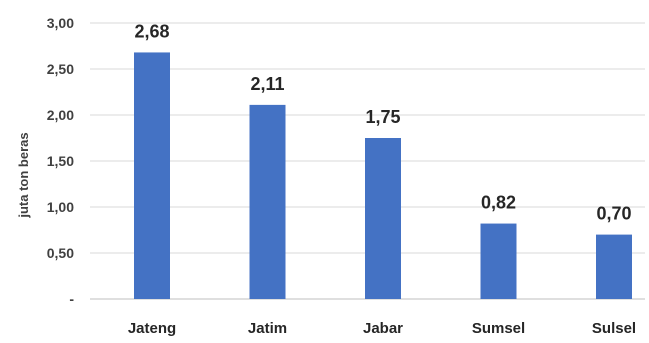 Image resolution: width=649 pixels, height=343 pixels. What do you see at coordinates (267, 328) in the screenshot?
I see `category-label: Jatim` at bounding box center [267, 328].